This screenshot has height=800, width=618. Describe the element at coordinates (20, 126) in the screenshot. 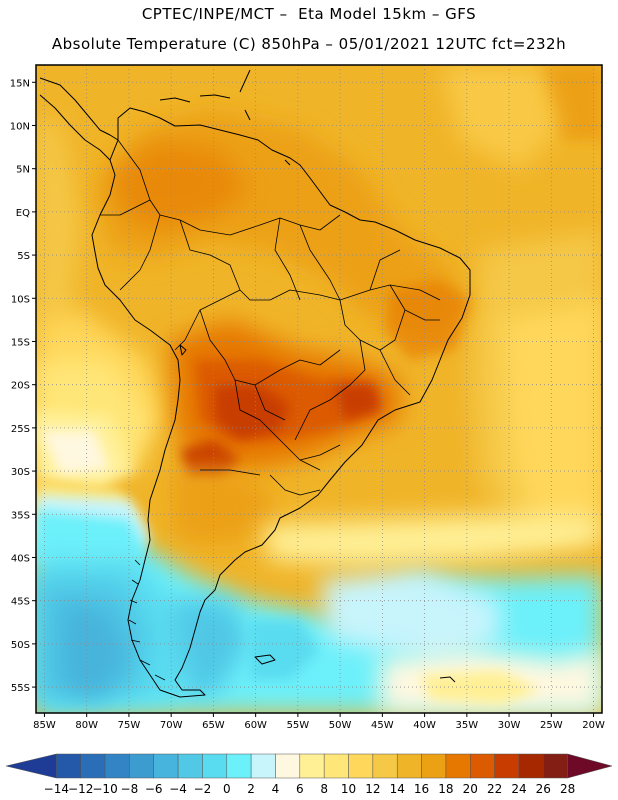

I see `lat-tick-label: 10N` at that location.